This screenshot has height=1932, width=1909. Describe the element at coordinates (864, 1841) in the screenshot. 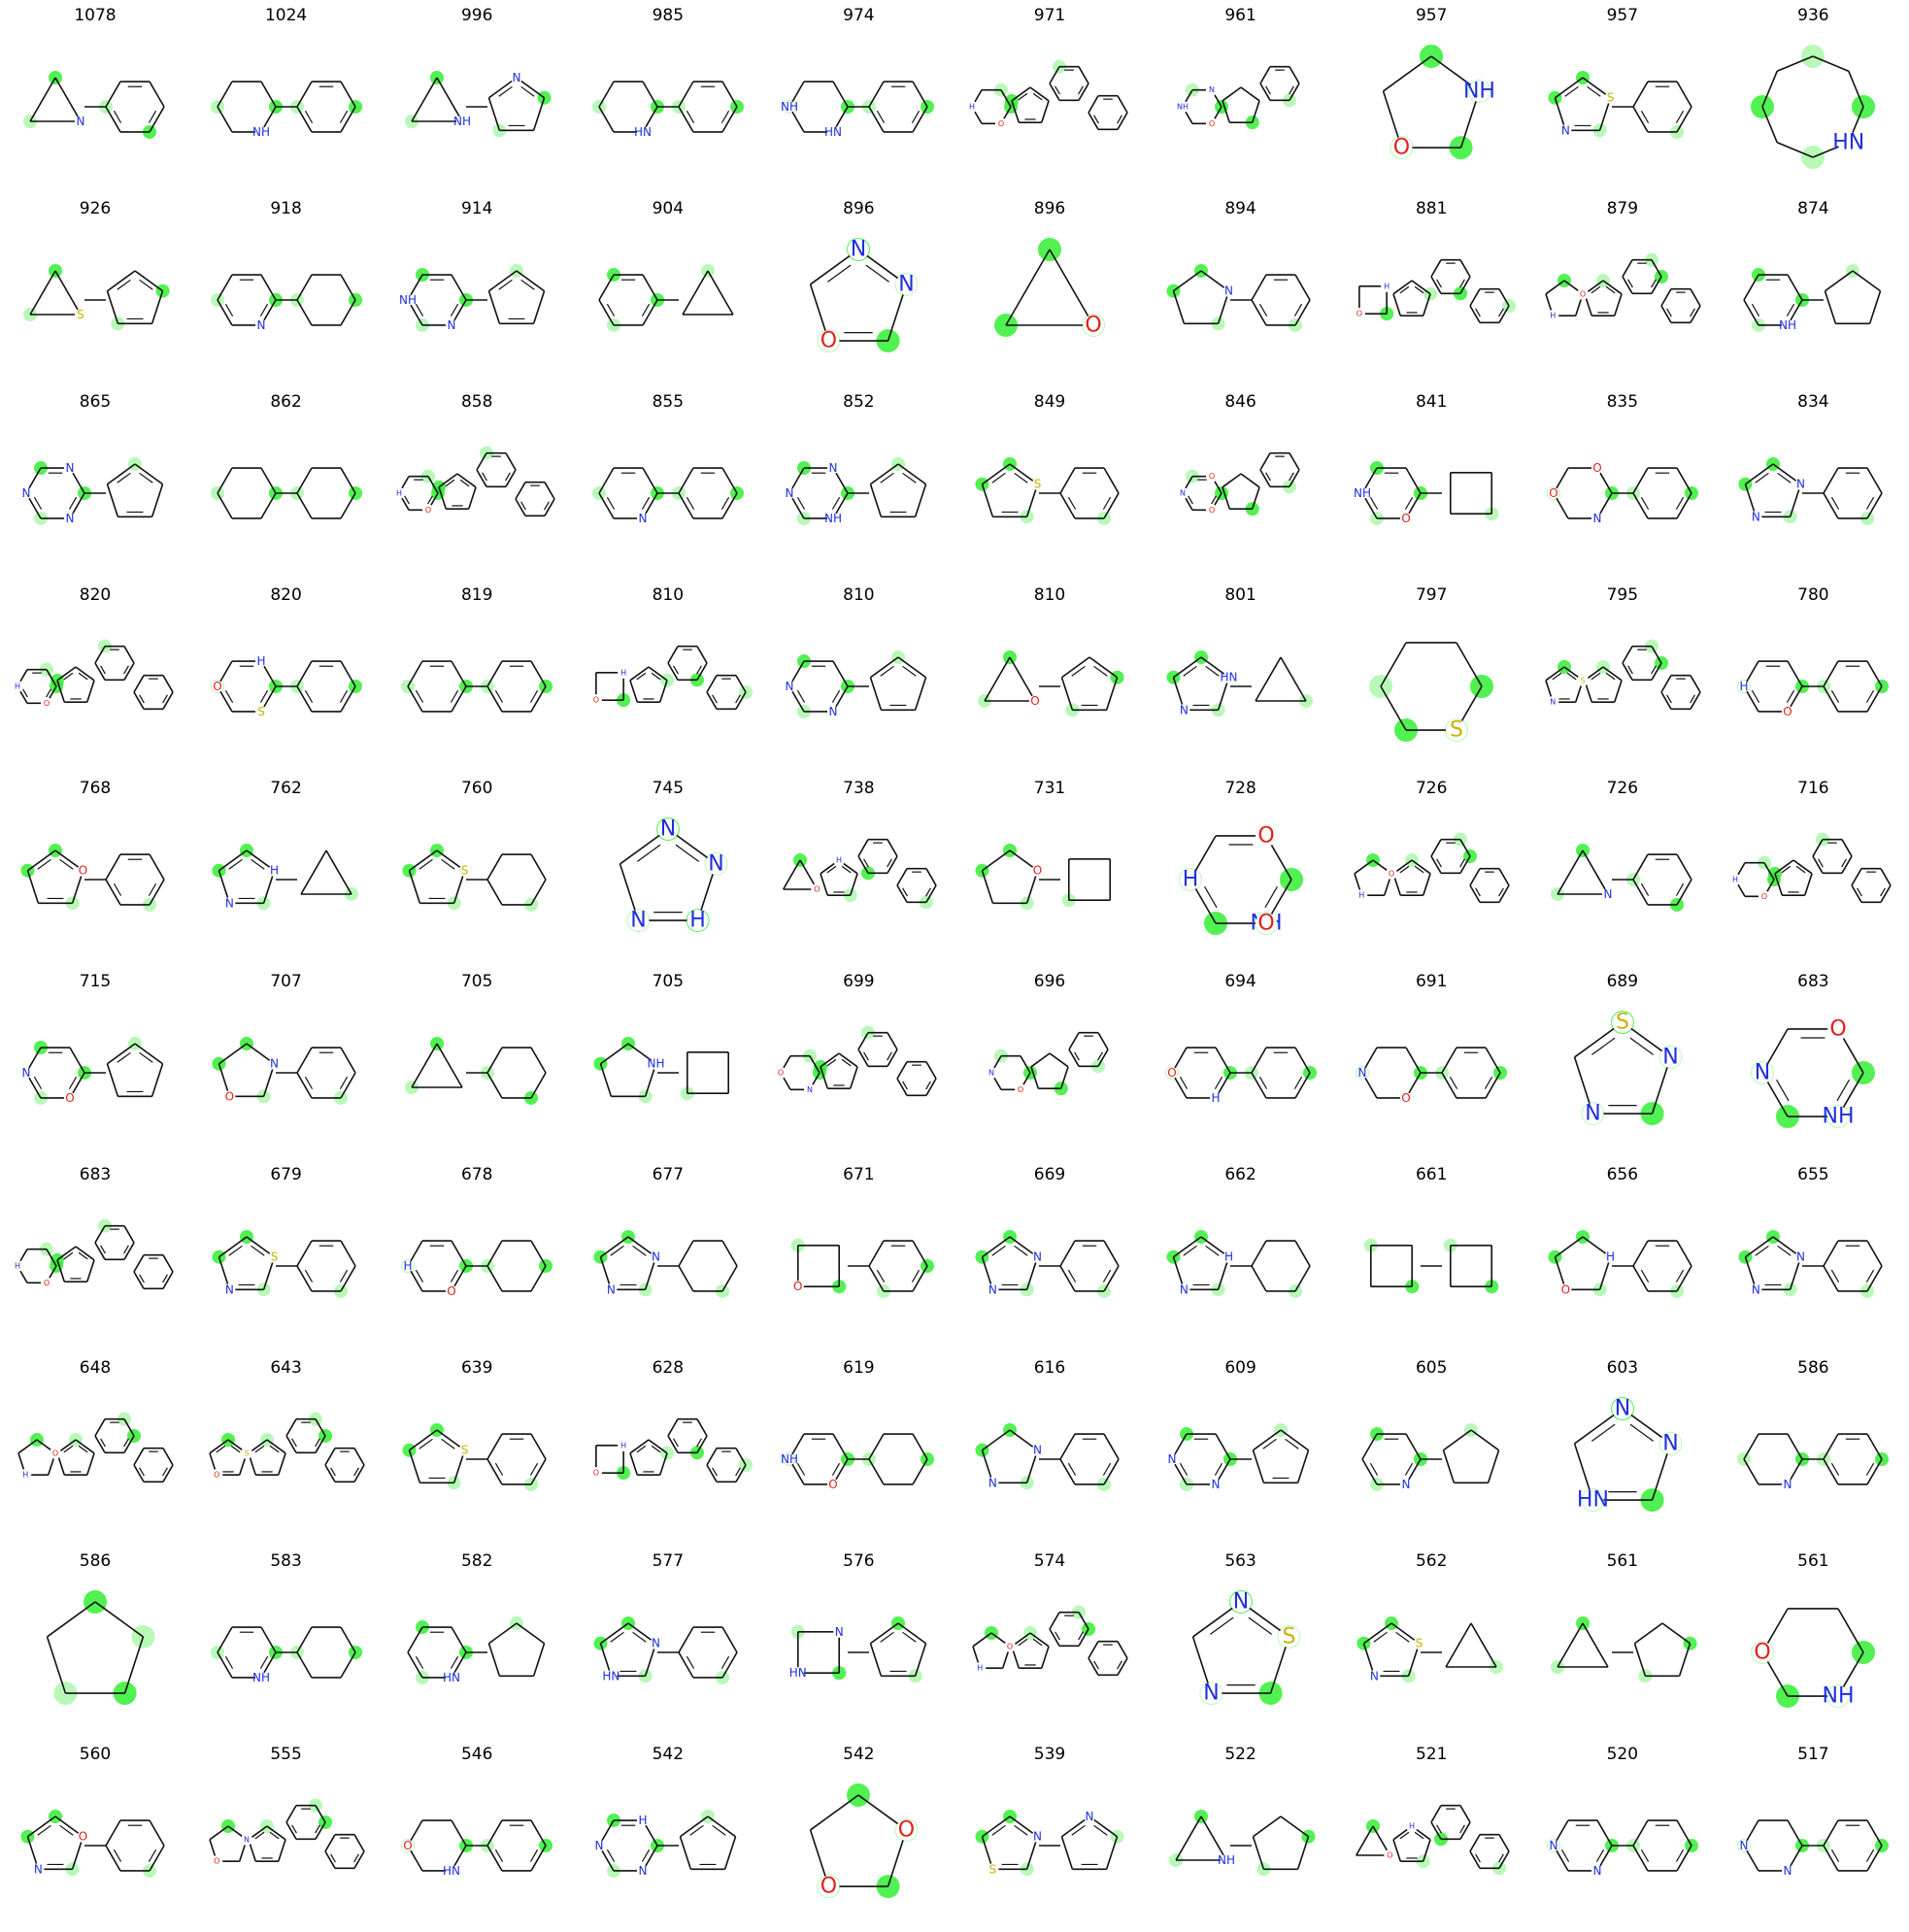

I see `dioxolane-icon: OO` at that location.